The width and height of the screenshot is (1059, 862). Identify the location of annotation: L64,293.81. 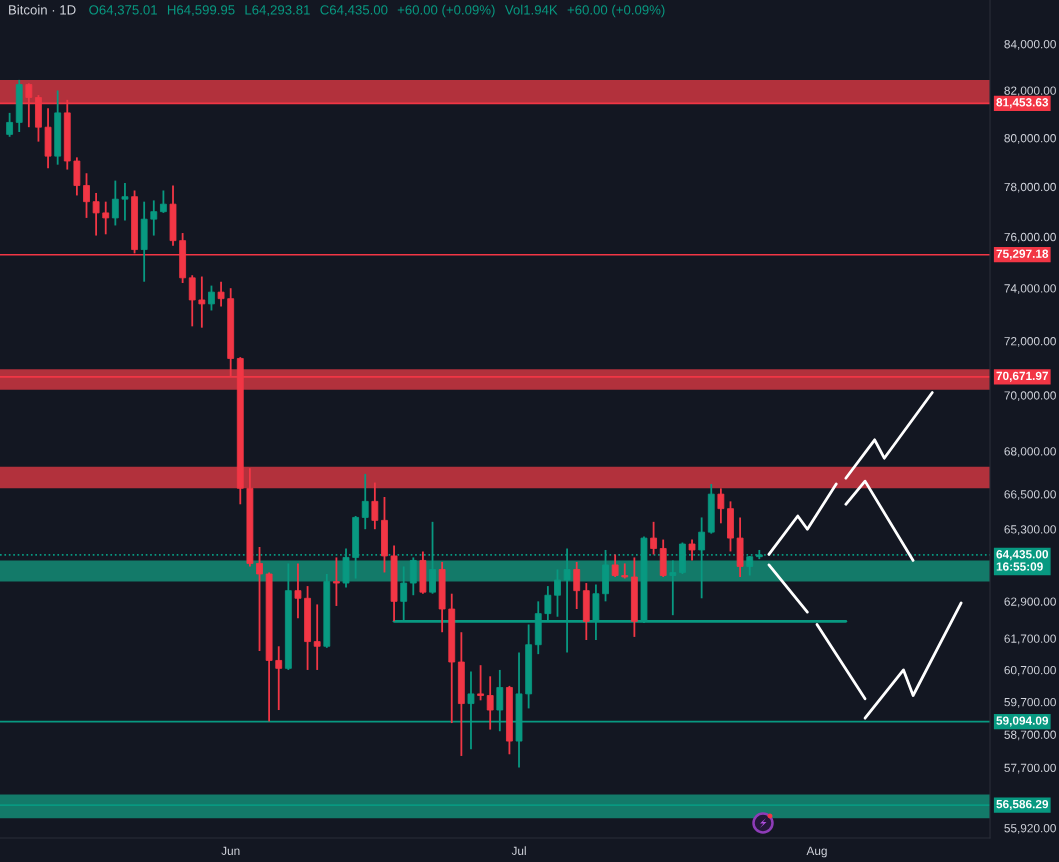
(277, 11).